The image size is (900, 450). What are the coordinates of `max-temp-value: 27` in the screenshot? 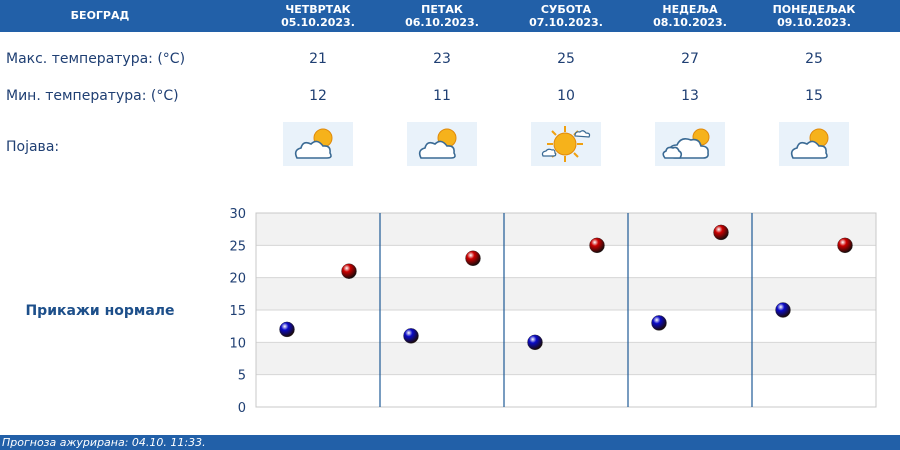 It's located at (690, 59).